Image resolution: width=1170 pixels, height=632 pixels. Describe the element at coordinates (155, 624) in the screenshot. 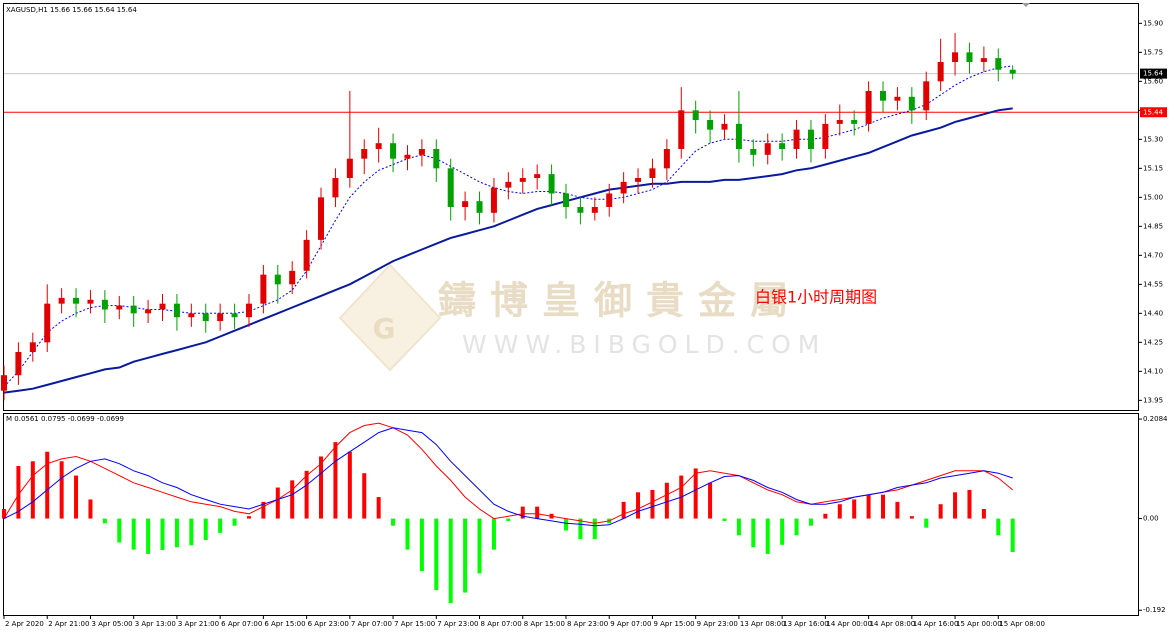

I see `x-tick-label: 3 Apr 13:00` at that location.